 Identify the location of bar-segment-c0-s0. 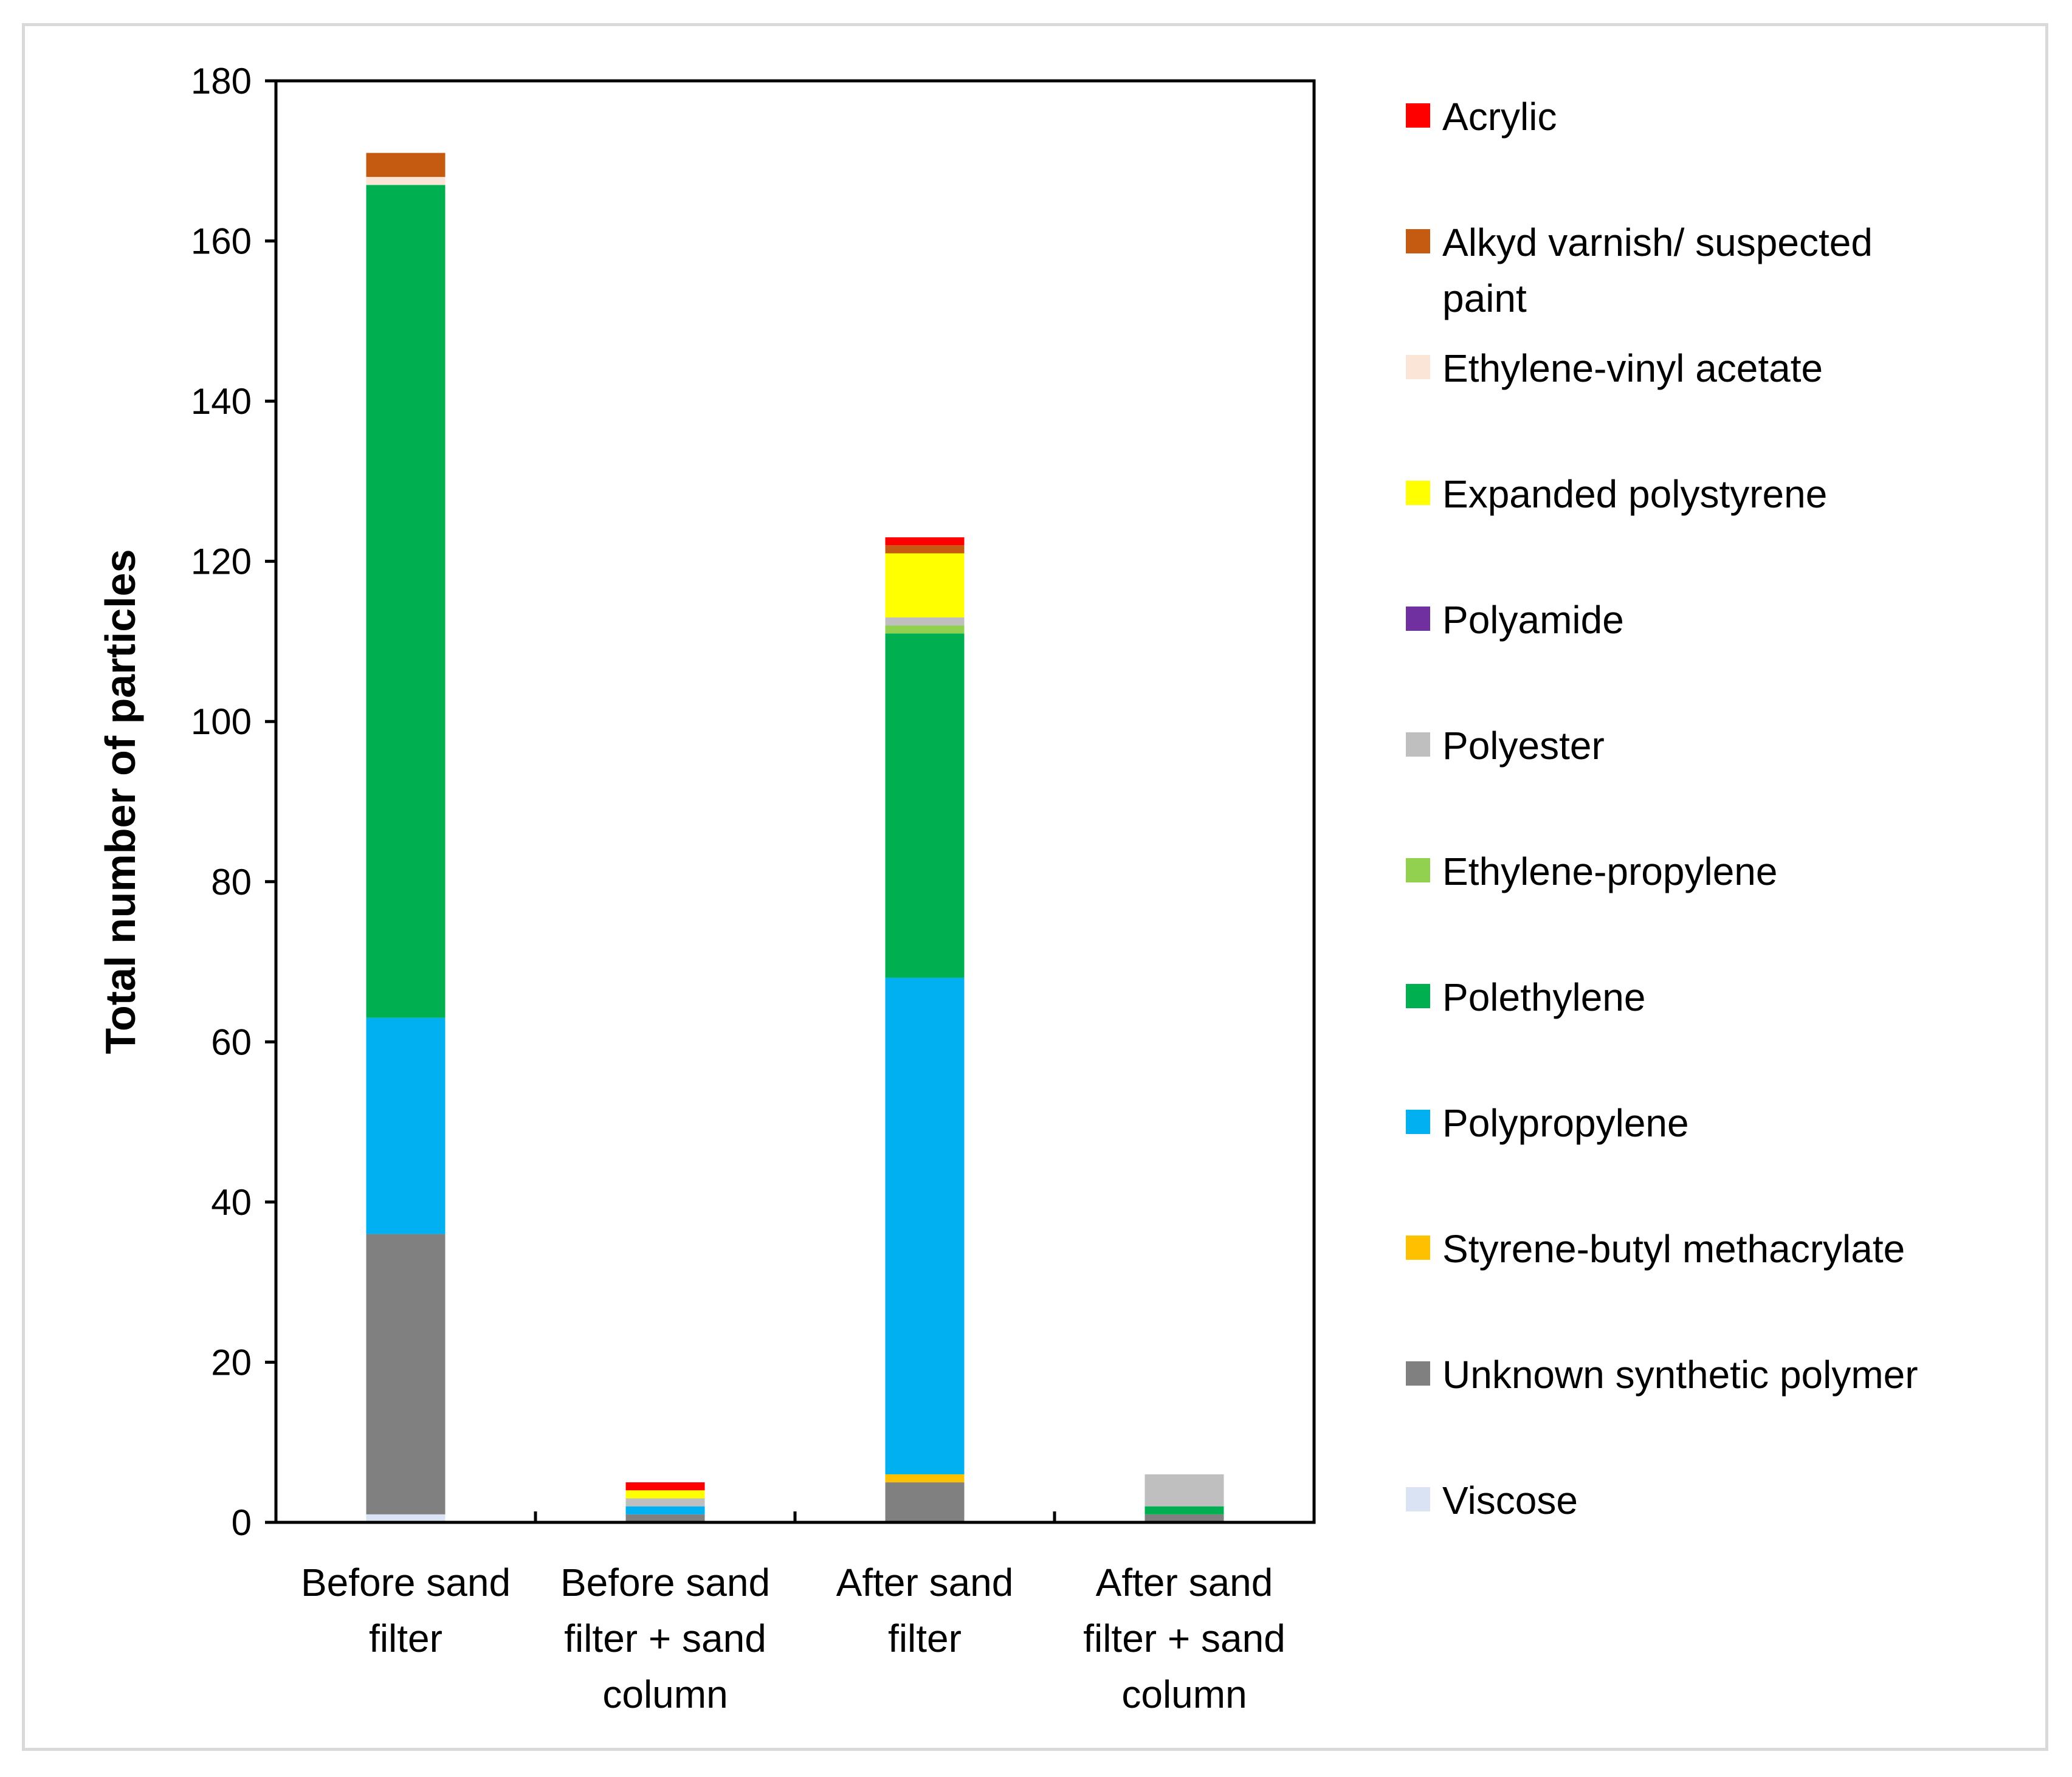
(406, 1518).